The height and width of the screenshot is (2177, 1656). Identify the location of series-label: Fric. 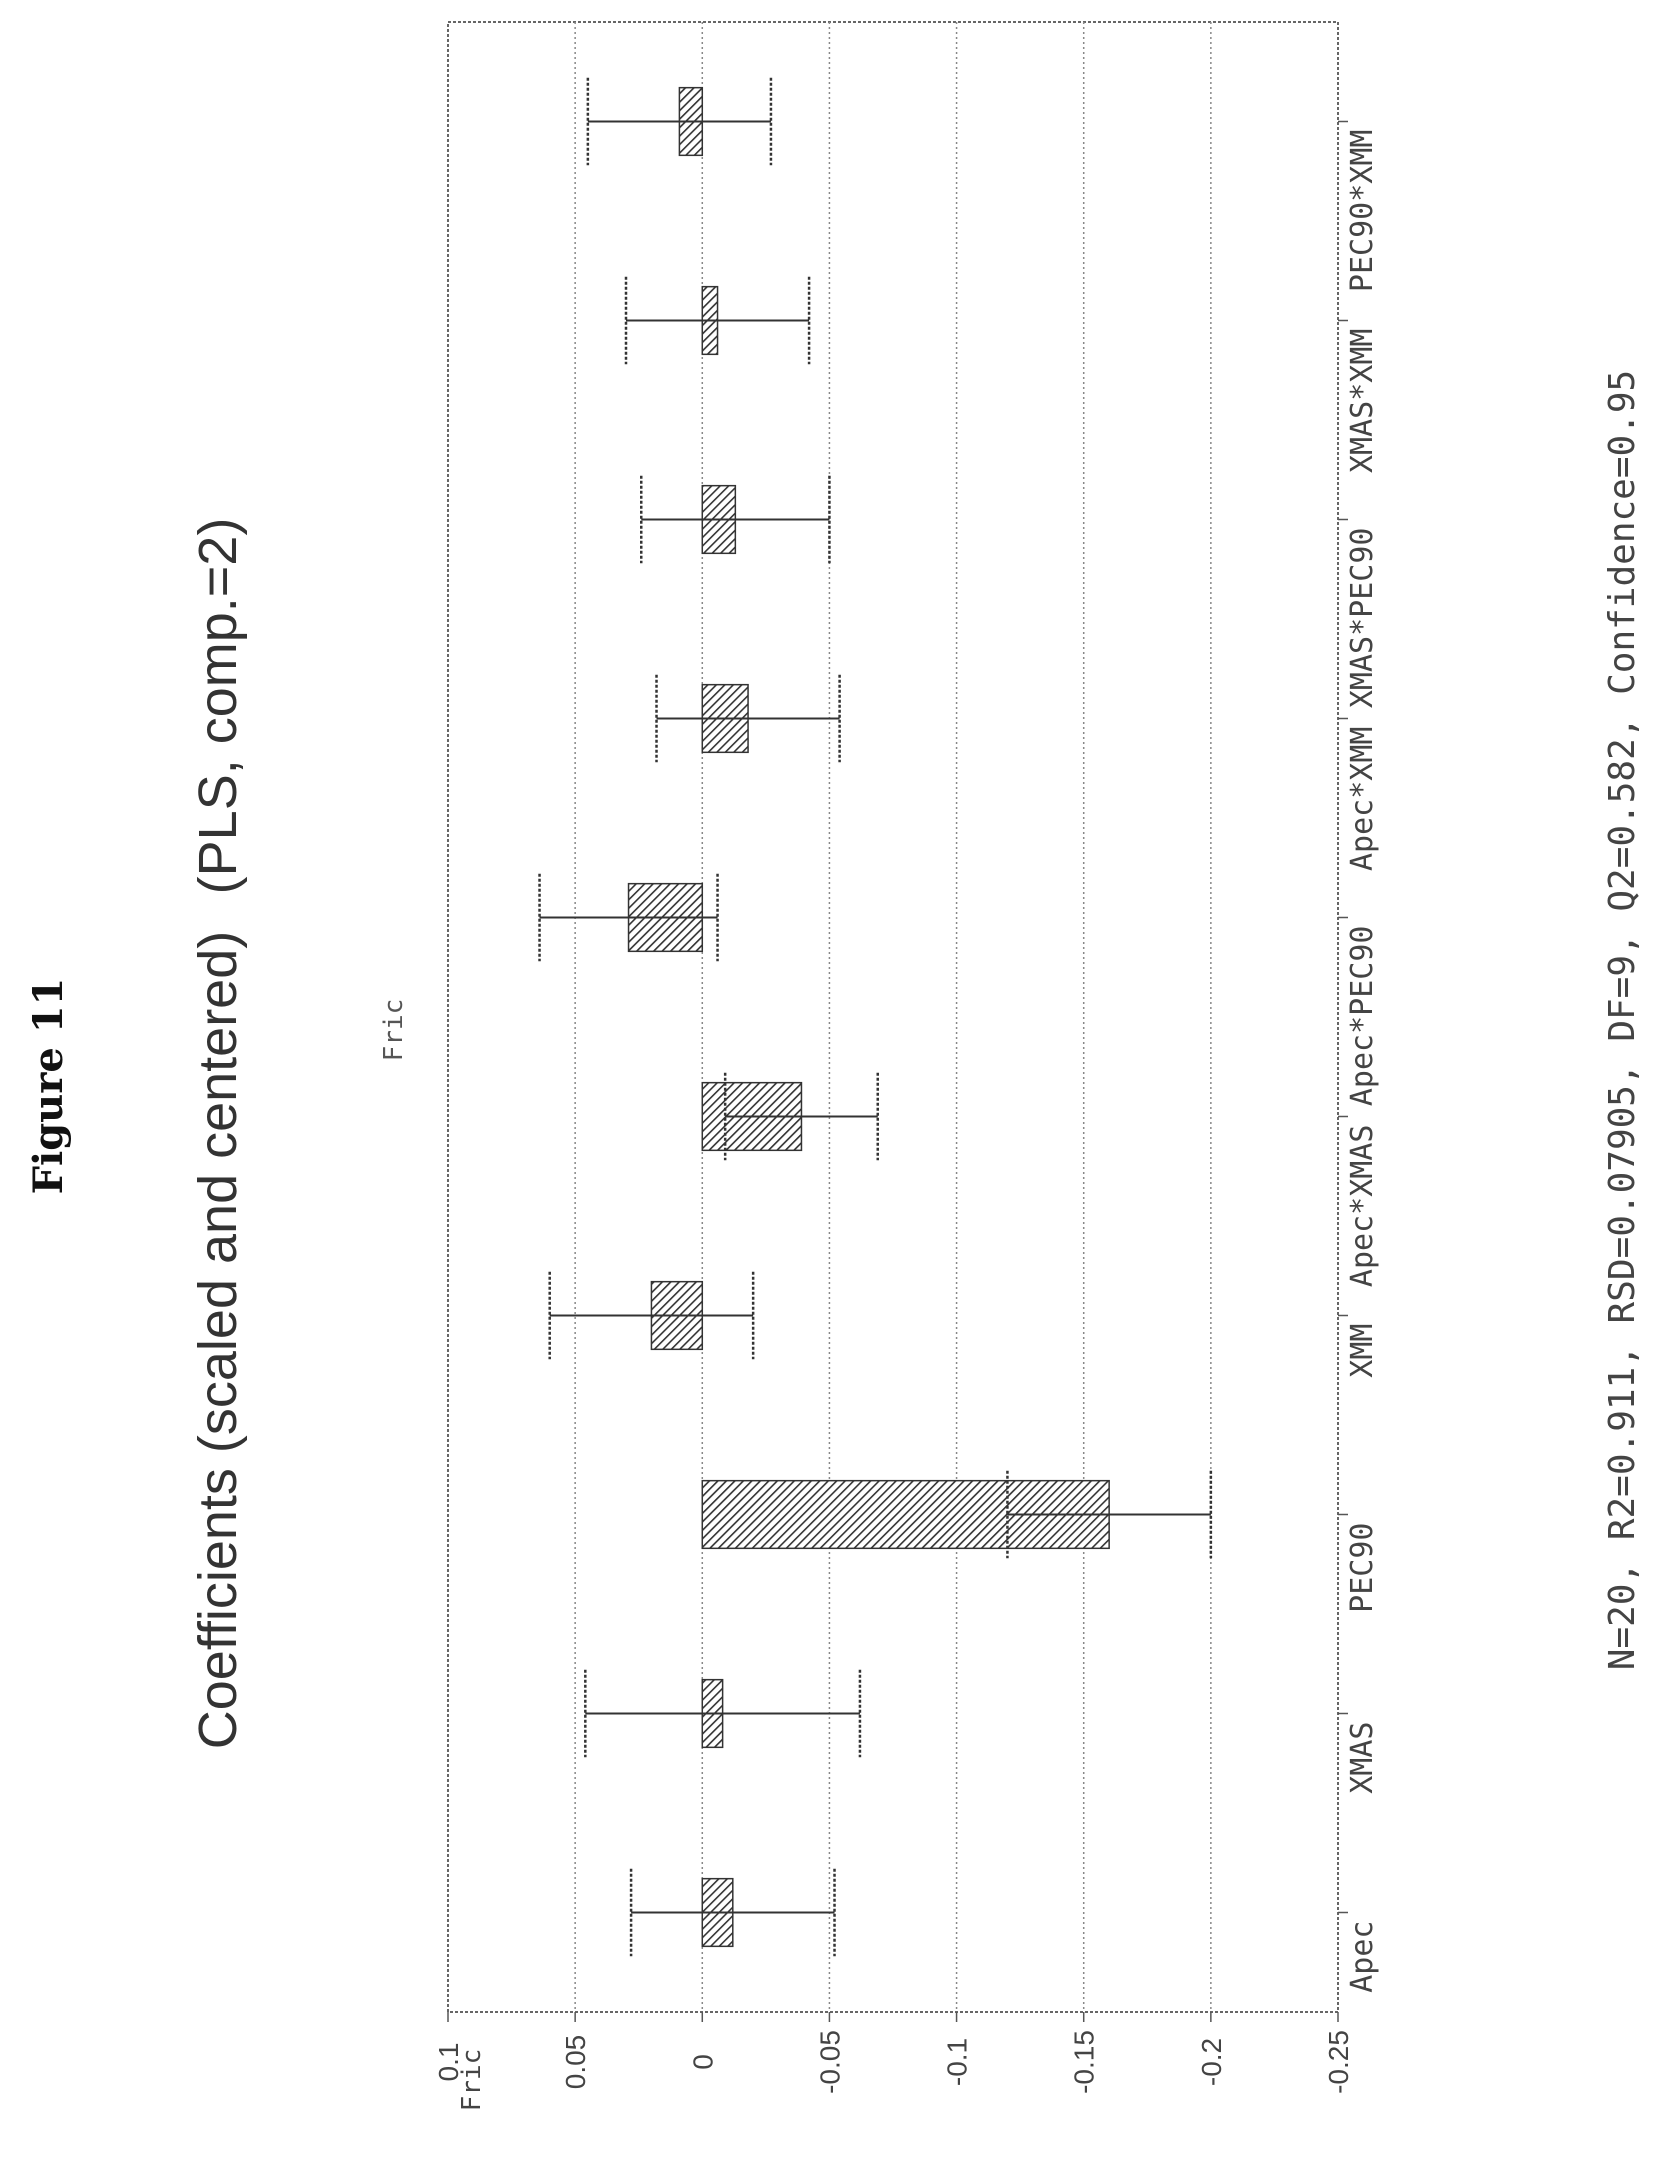
(394, 1030).